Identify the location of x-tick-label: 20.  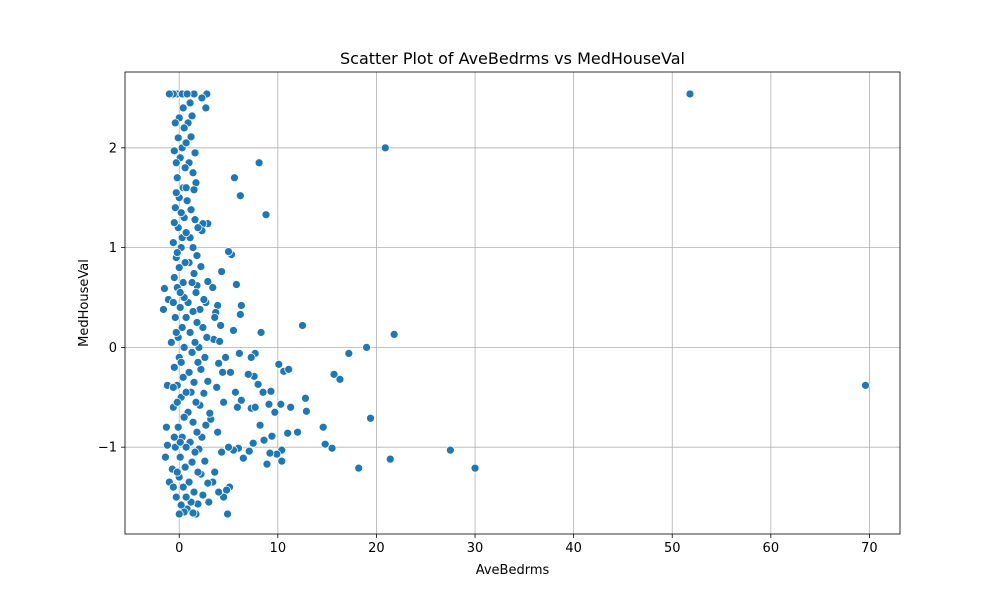
(376, 548).